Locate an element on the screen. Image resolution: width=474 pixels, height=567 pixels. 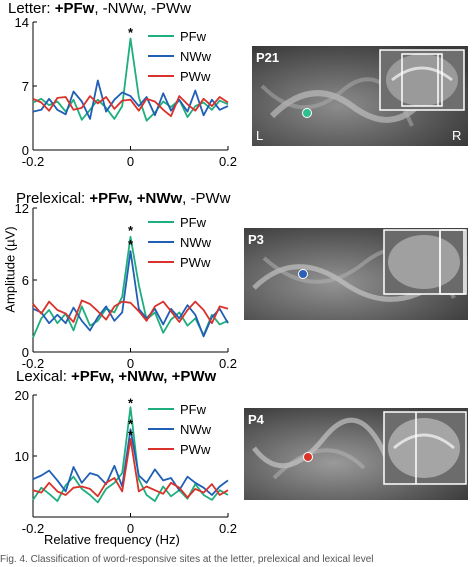
panel-title-letter: Letter: +PFw, -NWw, -PWw is located at coordinates (99, 8).